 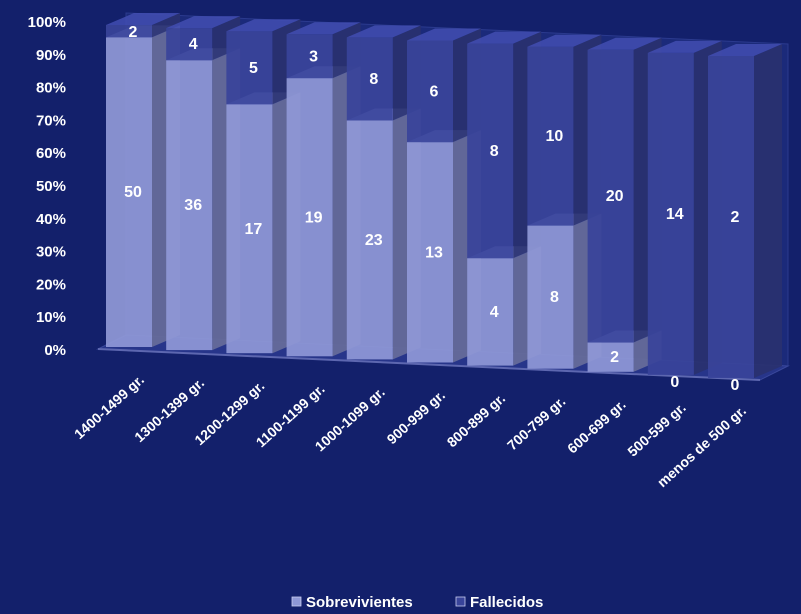 I want to click on y-tick-label: 10%, so click(x=51, y=317).